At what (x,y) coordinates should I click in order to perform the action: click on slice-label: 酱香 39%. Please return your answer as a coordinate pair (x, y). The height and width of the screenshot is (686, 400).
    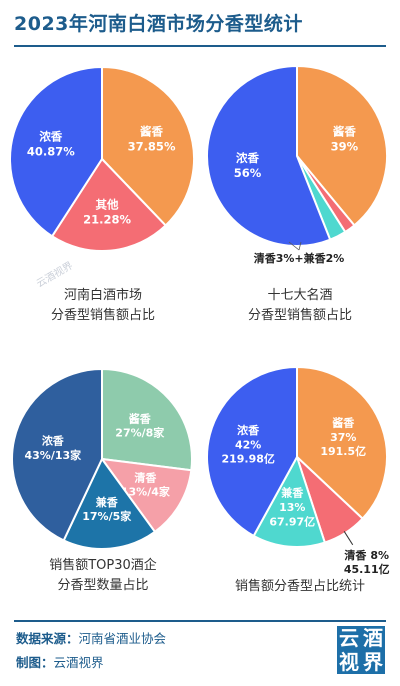
    Looking at the image, I should click on (345, 138).